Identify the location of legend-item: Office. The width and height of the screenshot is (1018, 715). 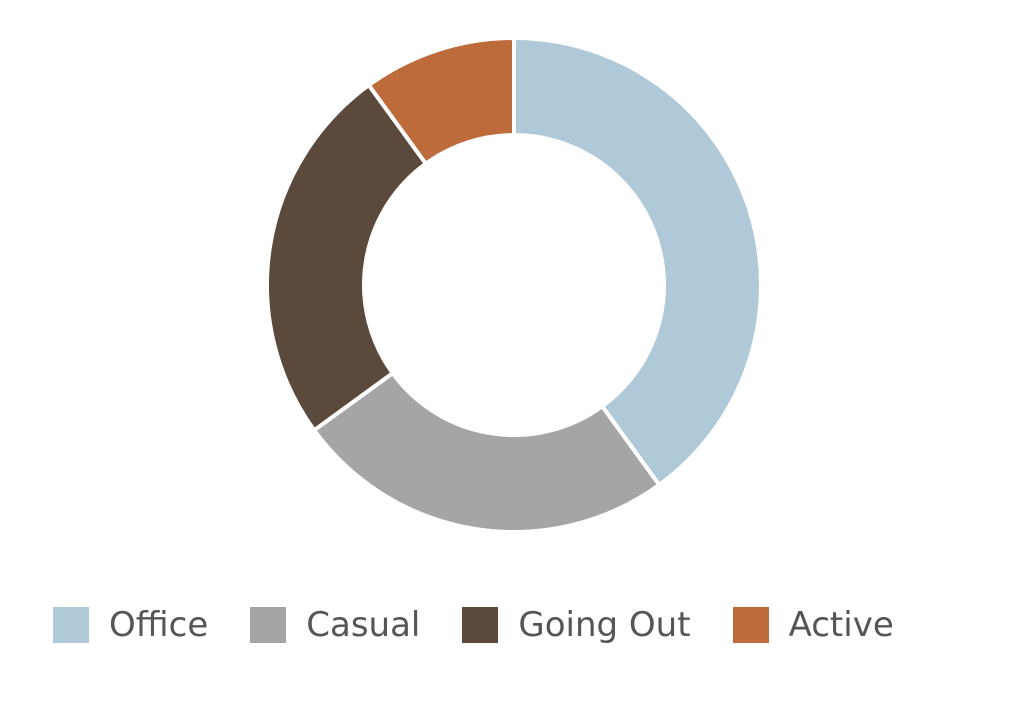
(130, 625).